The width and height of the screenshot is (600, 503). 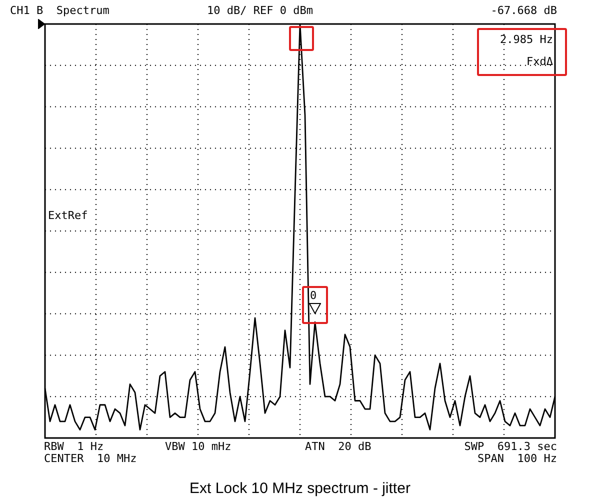 What do you see at coordinates (198, 446) in the screenshot?
I see `text: VBW 10 mHz` at bounding box center [198, 446].